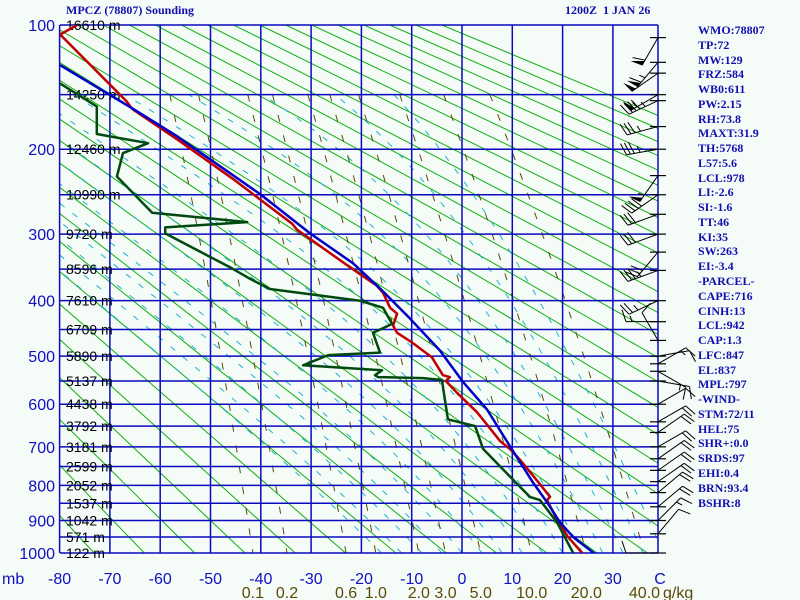 Image resolution: width=800 pixels, height=600 pixels. I want to click on mixing-ratio-label: 0.6, so click(346, 592).